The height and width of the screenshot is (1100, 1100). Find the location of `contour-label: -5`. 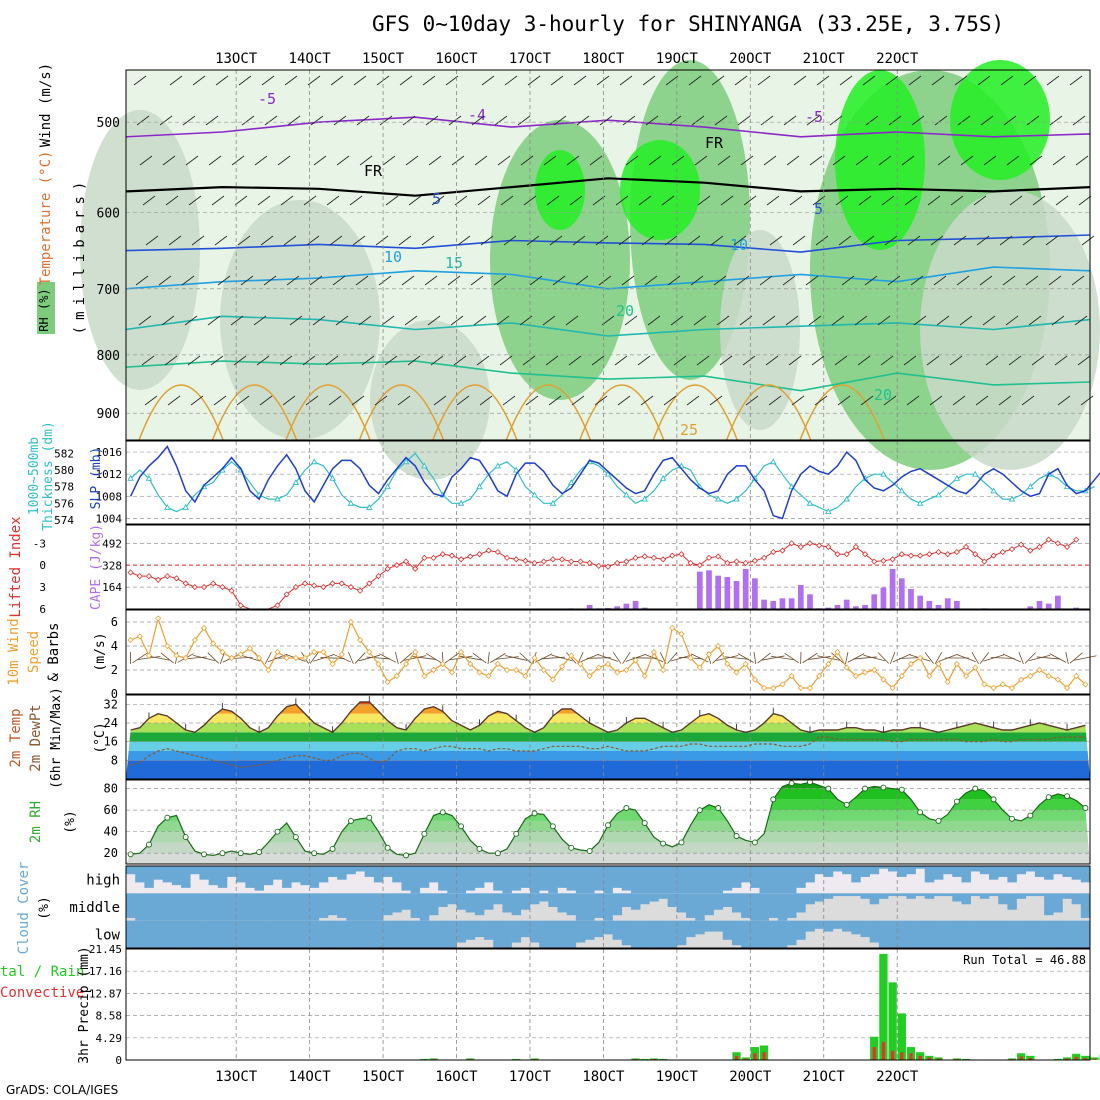

contour-label: -5 is located at coordinates (267, 99).